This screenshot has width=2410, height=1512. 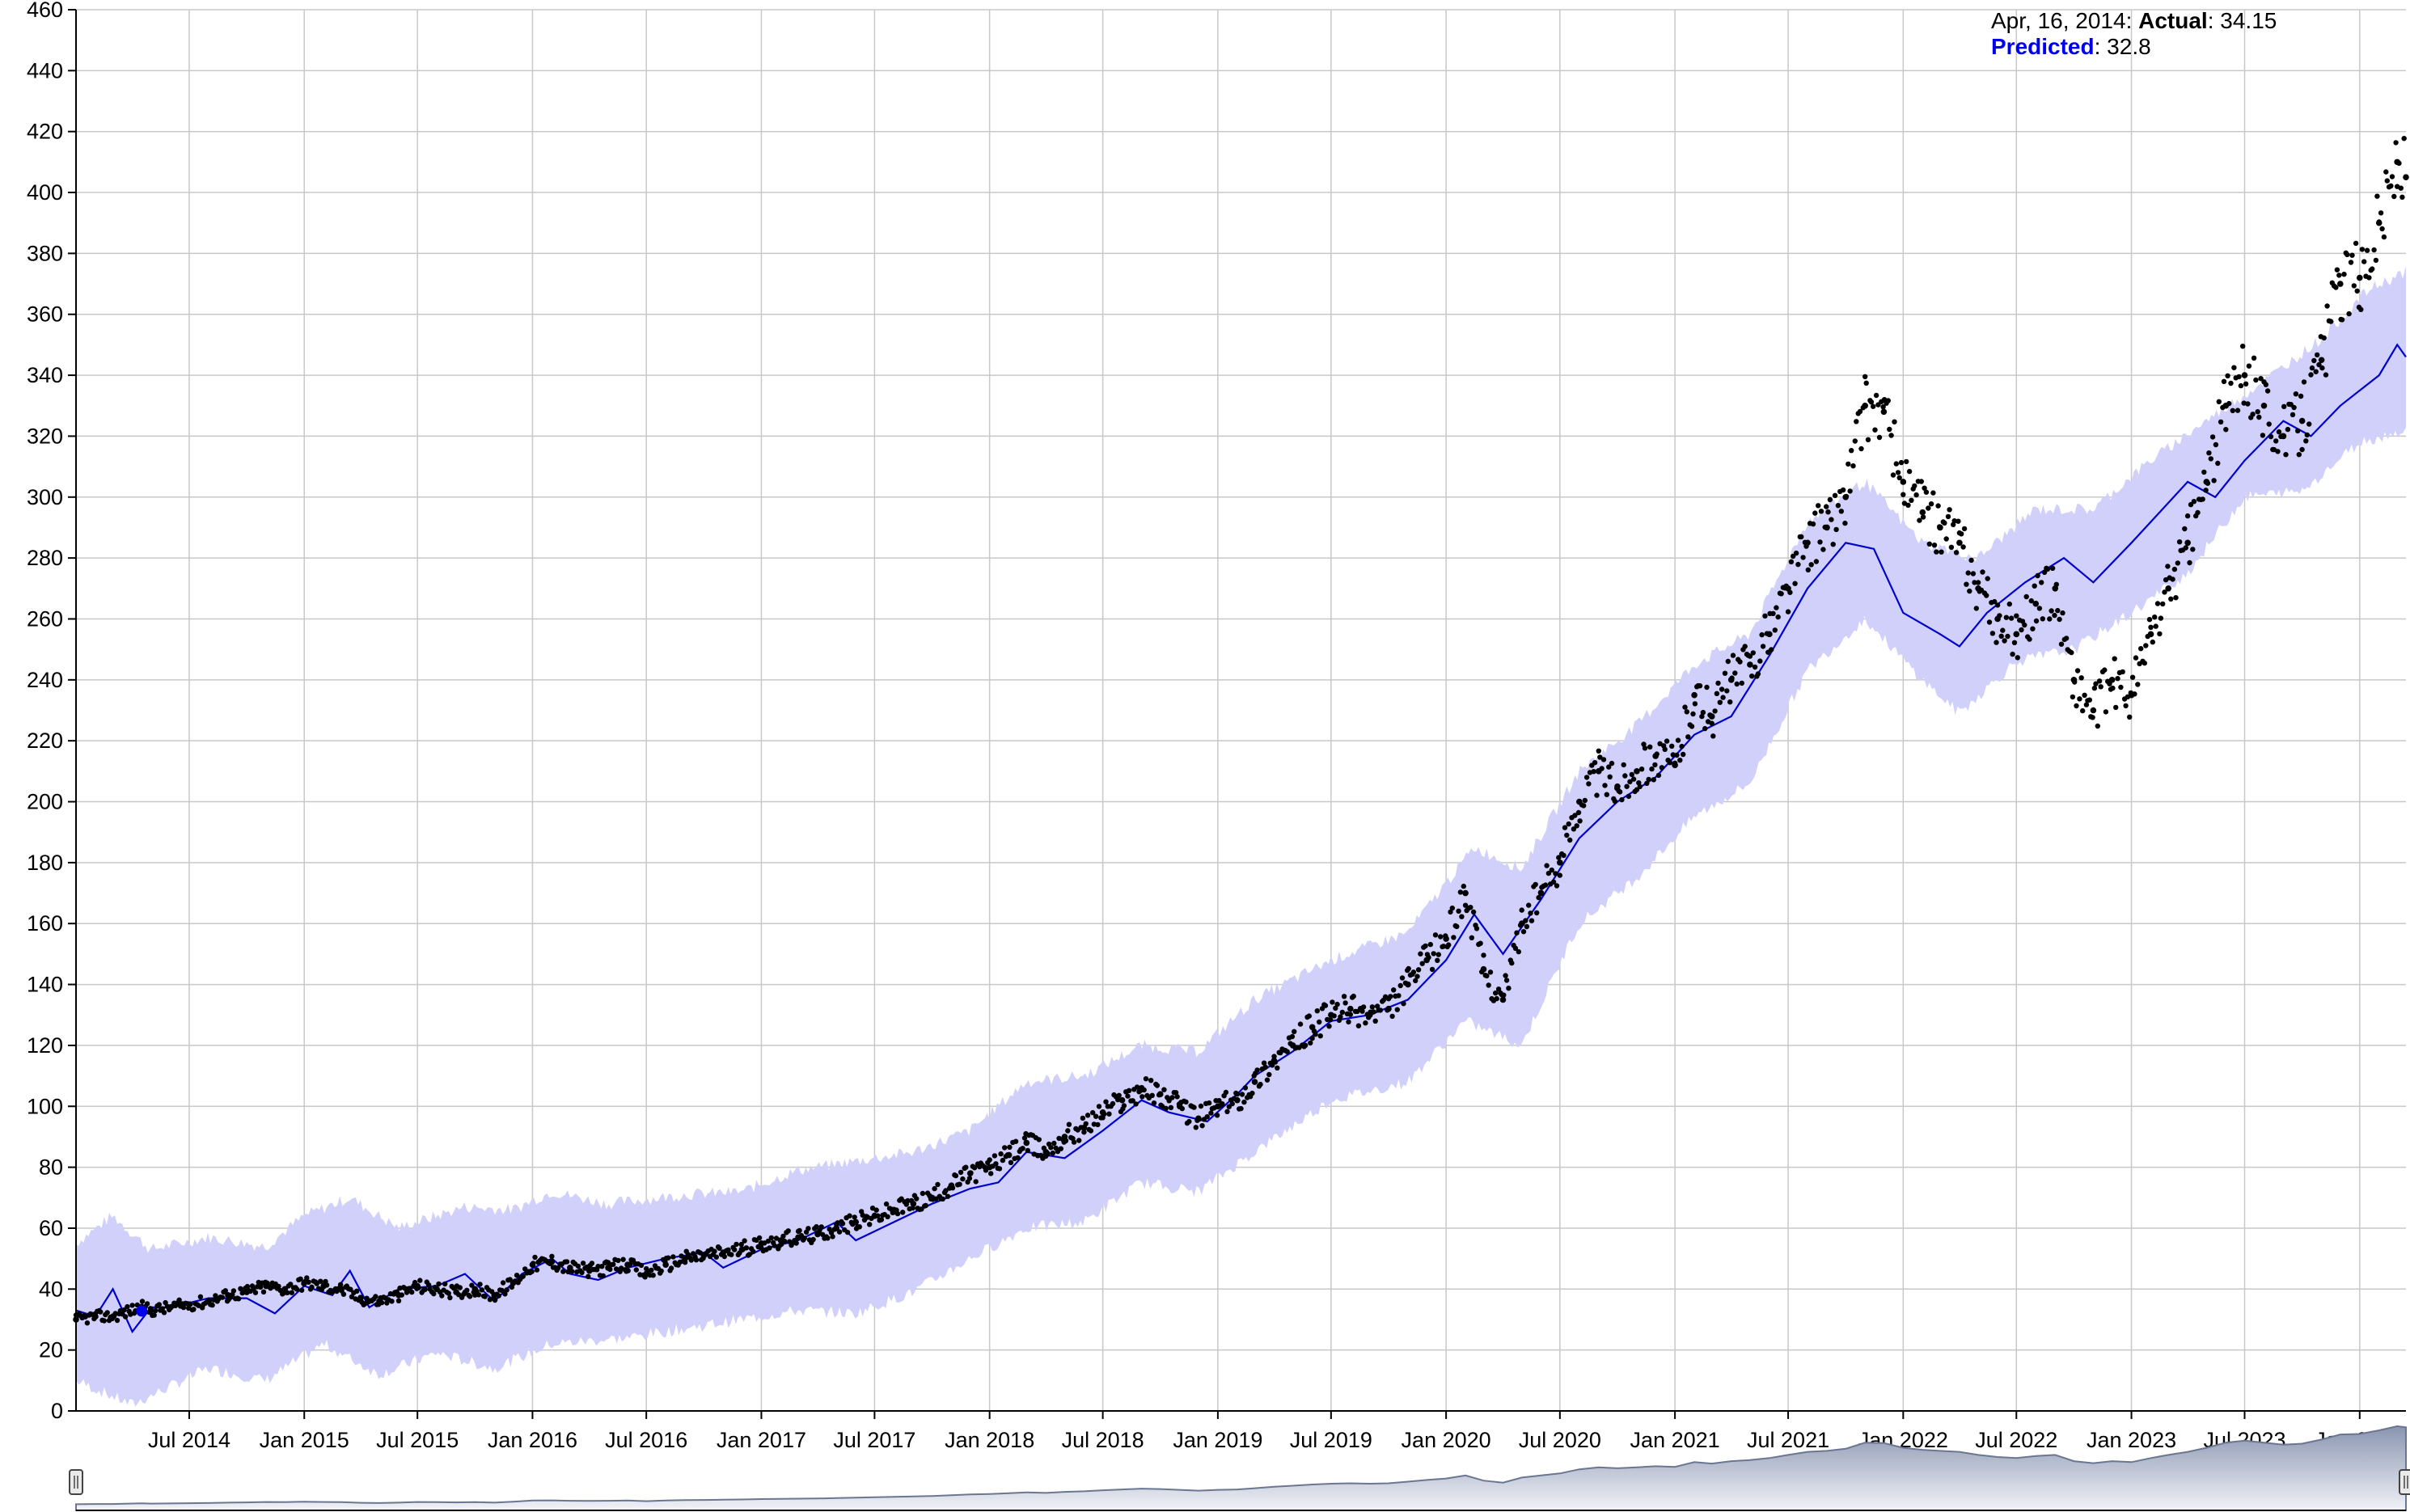 I want to click on range-selector, so click(x=1239, y=1468).